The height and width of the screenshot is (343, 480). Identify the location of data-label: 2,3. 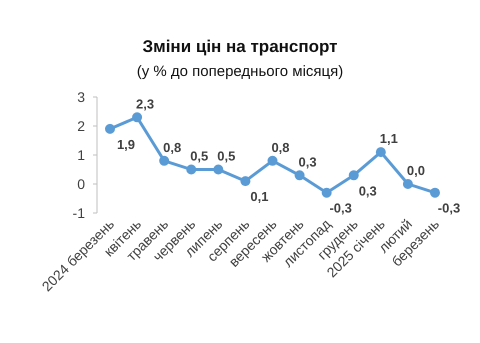
(145, 104).